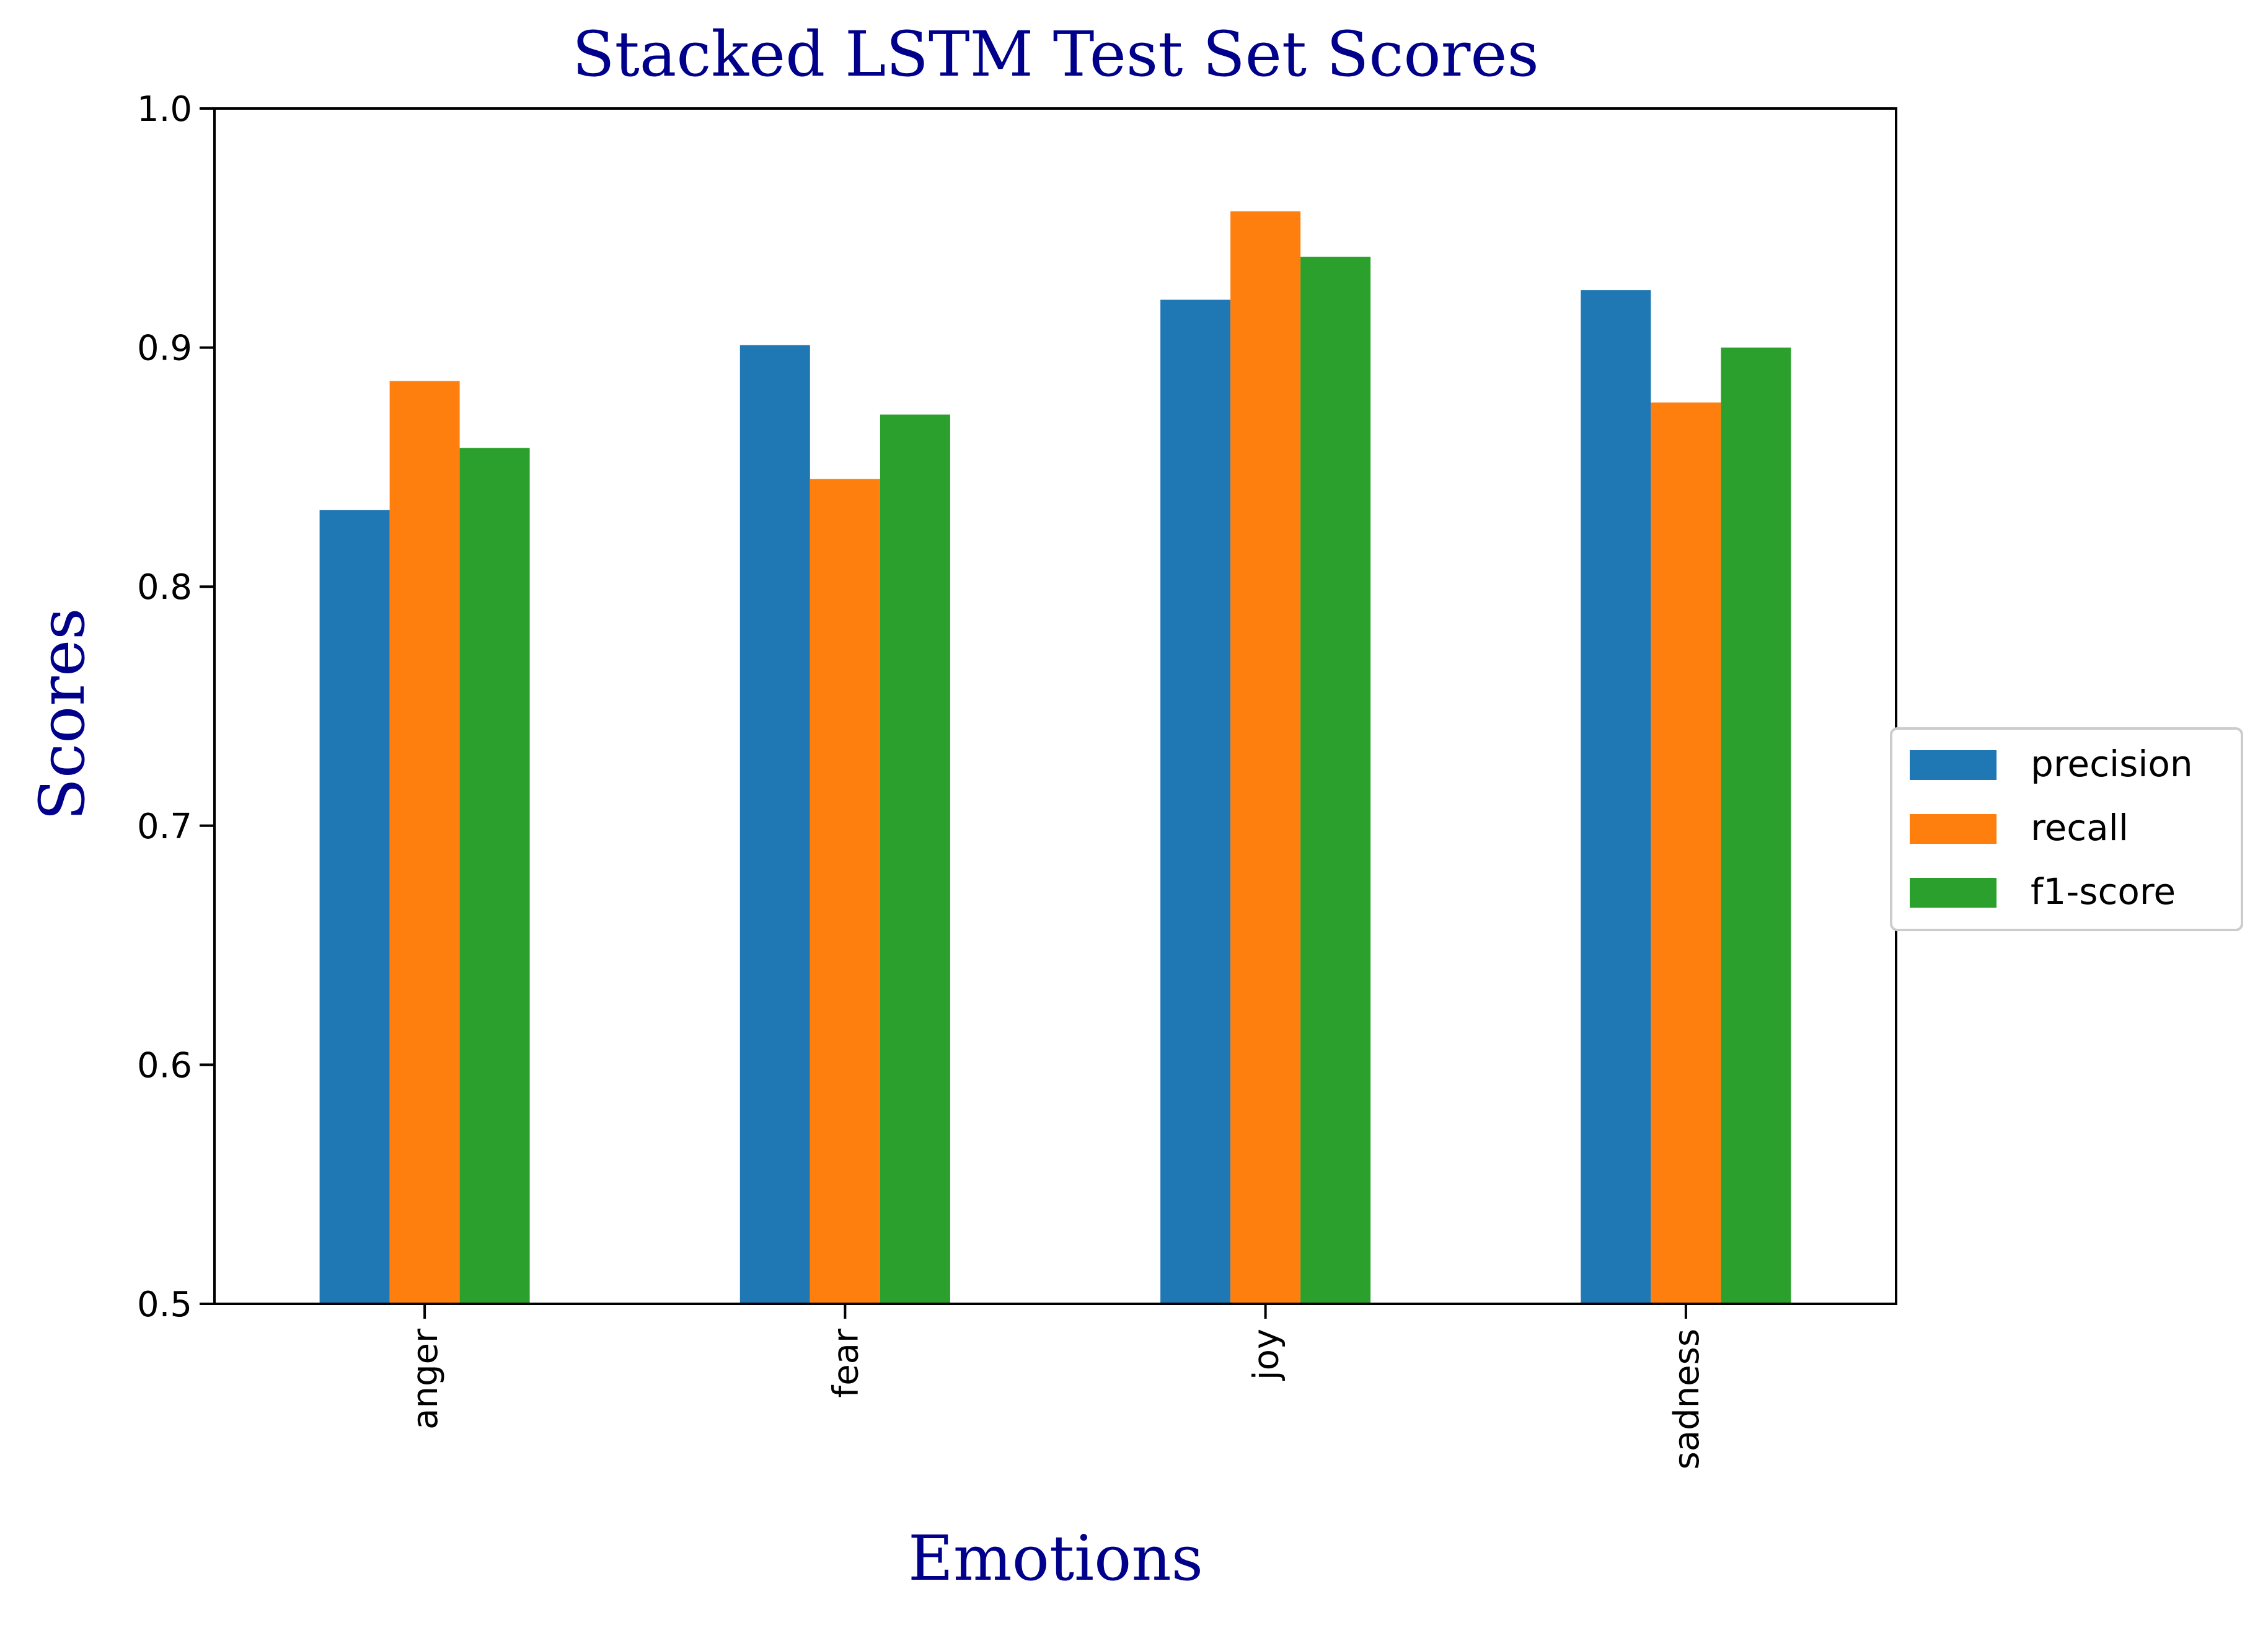  I want to click on bar-precision-joy, so click(1195, 802).